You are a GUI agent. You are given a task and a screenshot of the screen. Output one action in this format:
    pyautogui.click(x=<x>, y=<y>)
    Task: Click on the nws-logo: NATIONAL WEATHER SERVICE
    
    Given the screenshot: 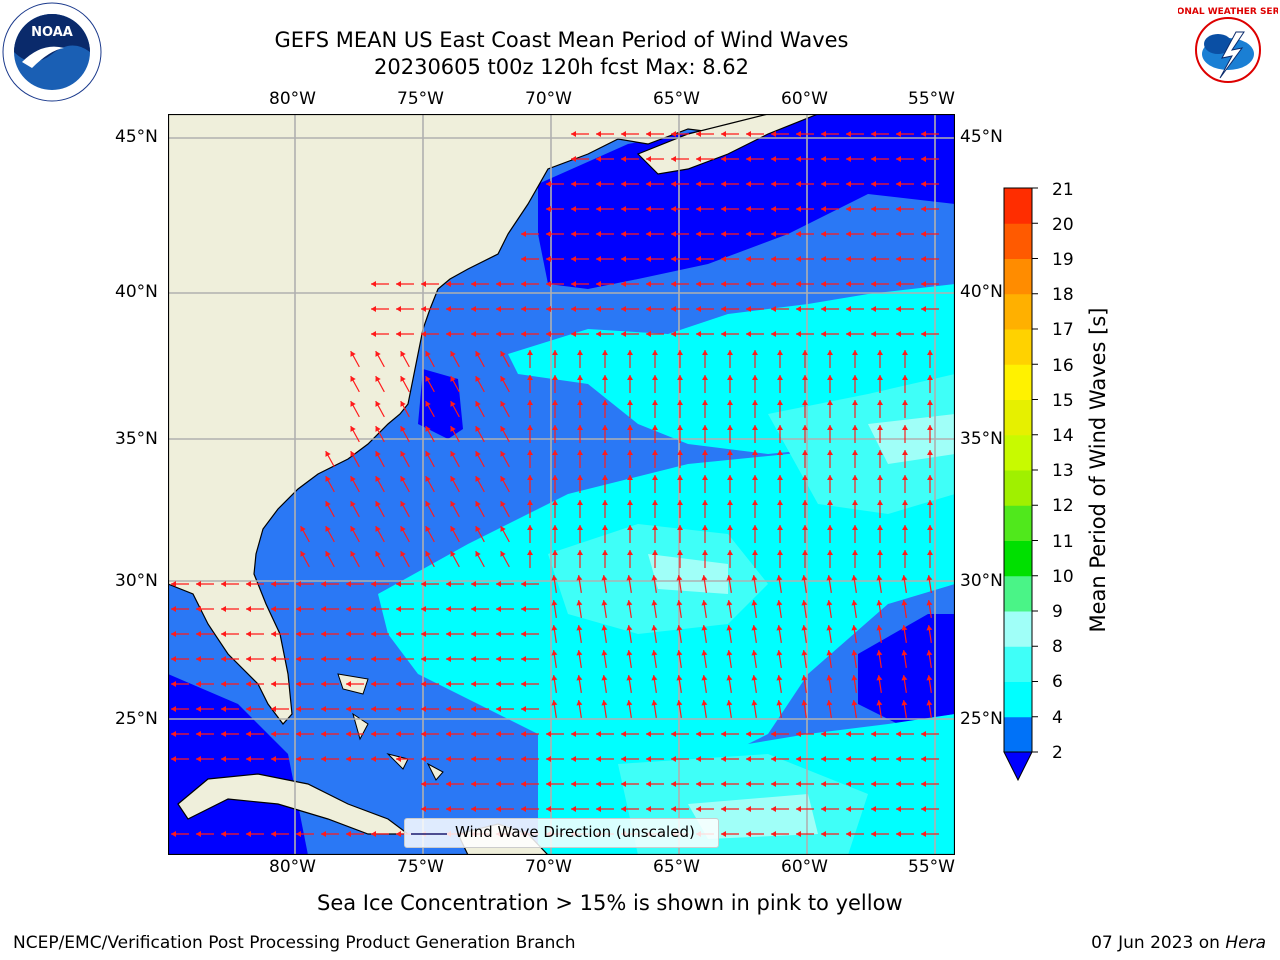 What is the action you would take?
    pyautogui.click(x=1216, y=50)
    